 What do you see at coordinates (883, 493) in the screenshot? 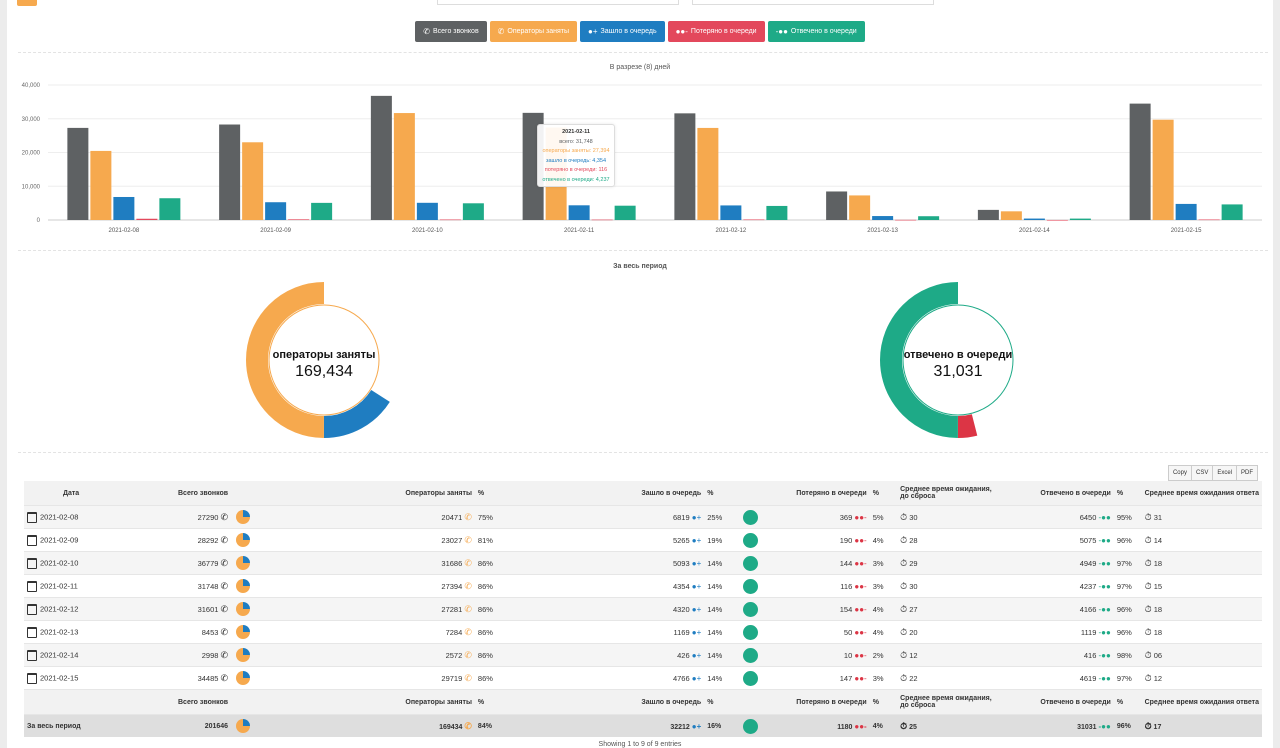
I see `col-lost-pct: %` at bounding box center [883, 493].